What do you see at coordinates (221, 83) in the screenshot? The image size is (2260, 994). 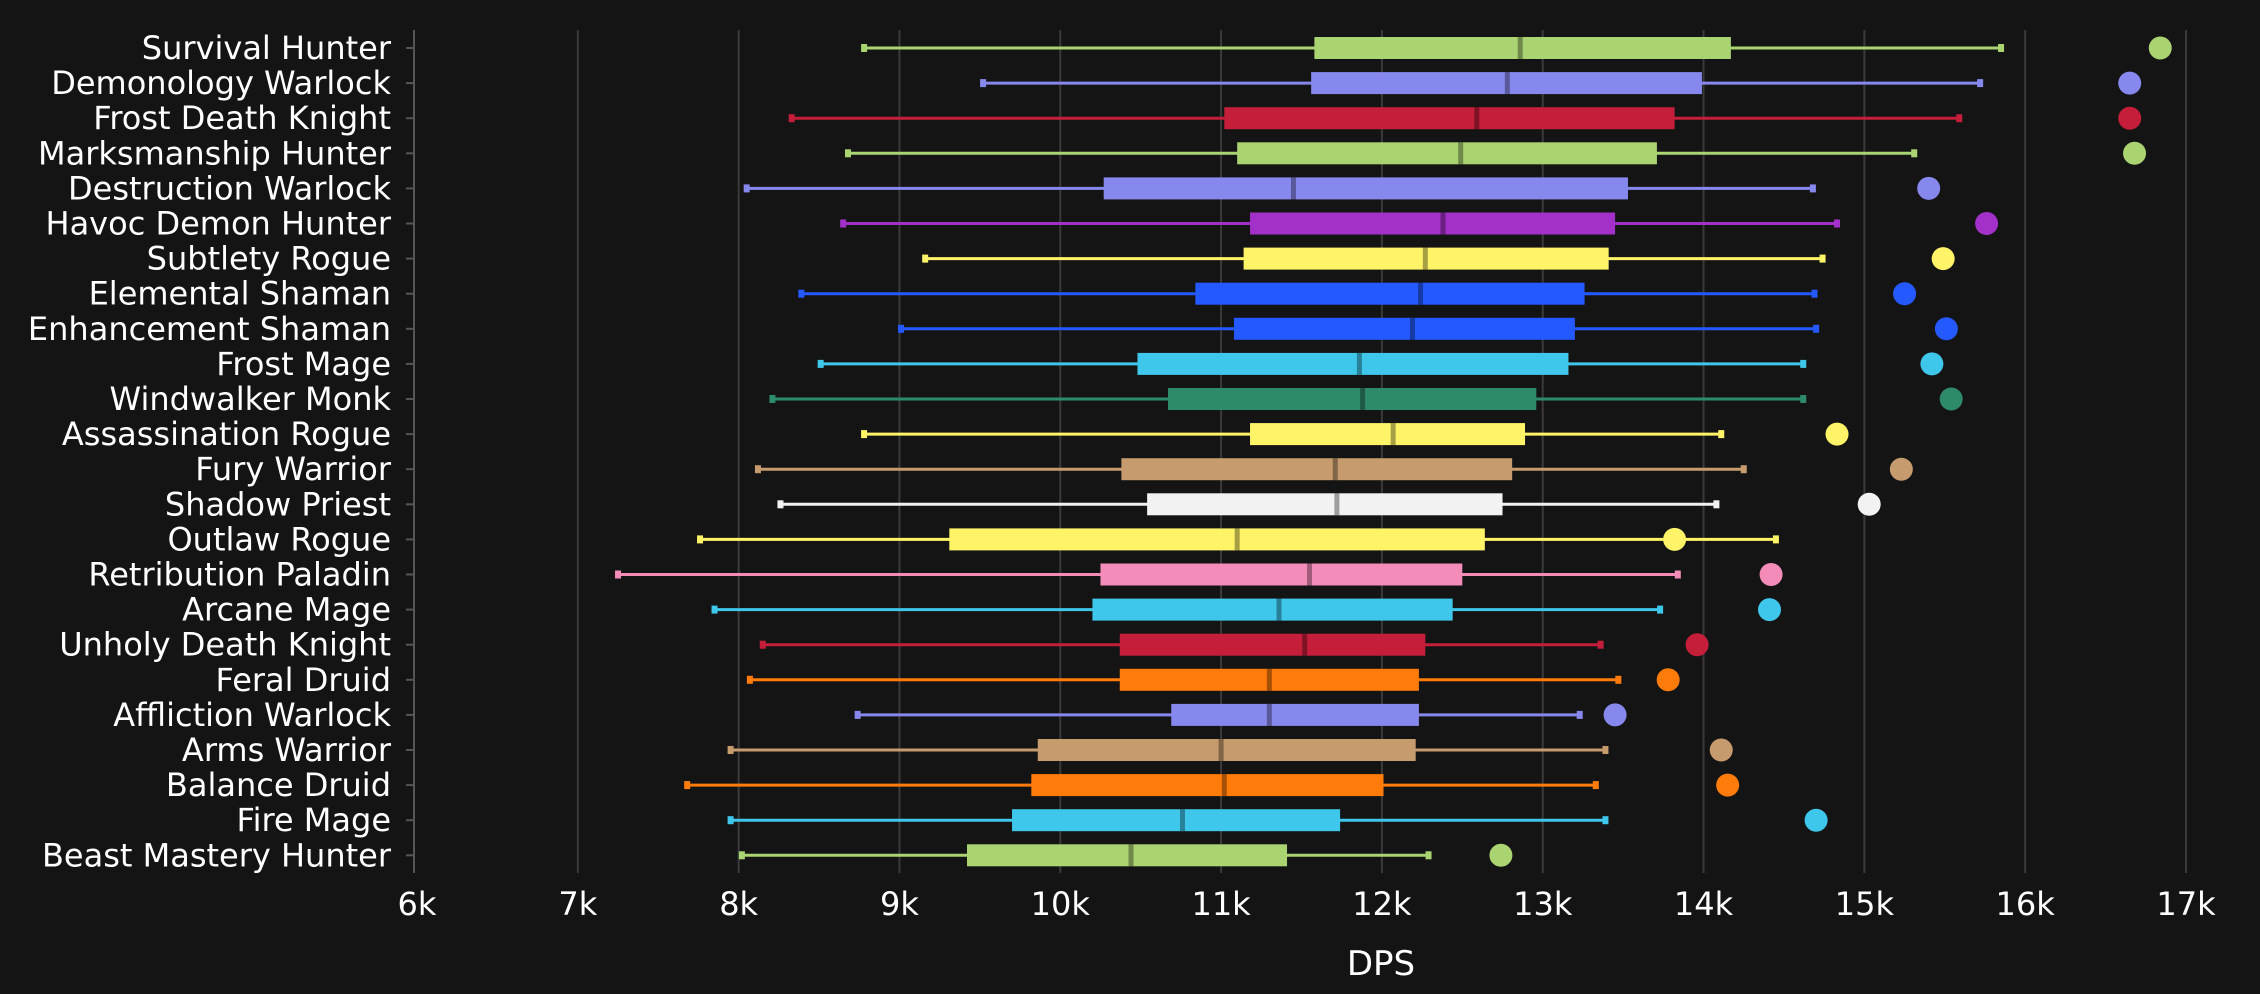 I see `category-label: Demonology Warlock` at bounding box center [221, 83].